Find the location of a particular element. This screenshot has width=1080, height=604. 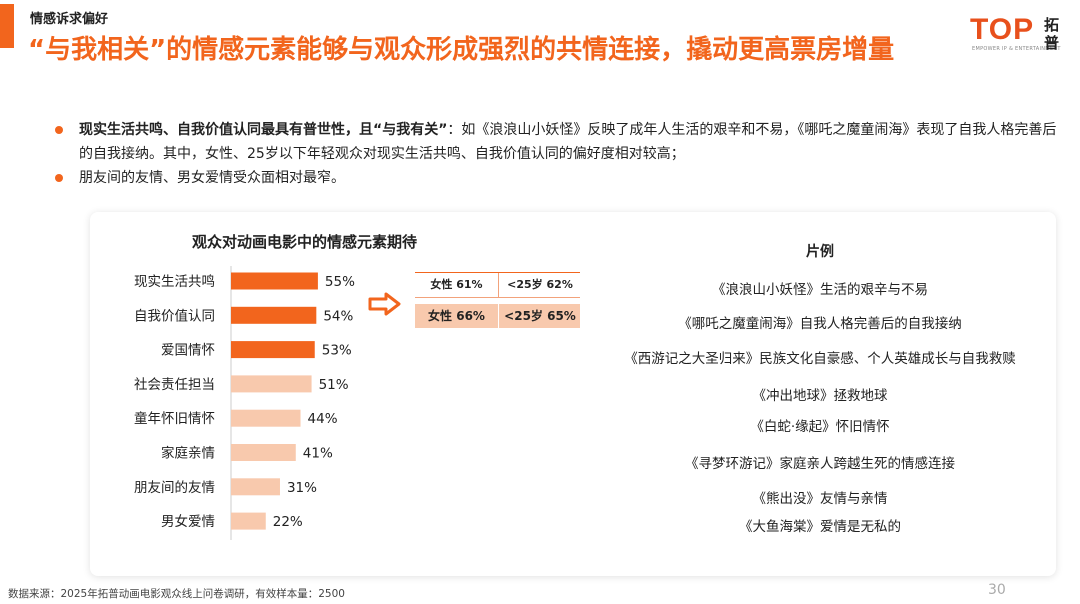

logo-tagline: EMPOWER IP & ENTERTAINMENT is located at coordinates (1016, 49).